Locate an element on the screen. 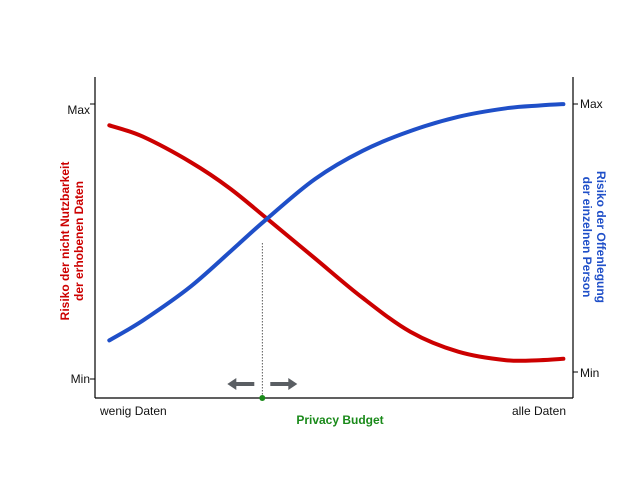 The image size is (640, 480). left-tick-label-min: Min is located at coordinates (80, 379).